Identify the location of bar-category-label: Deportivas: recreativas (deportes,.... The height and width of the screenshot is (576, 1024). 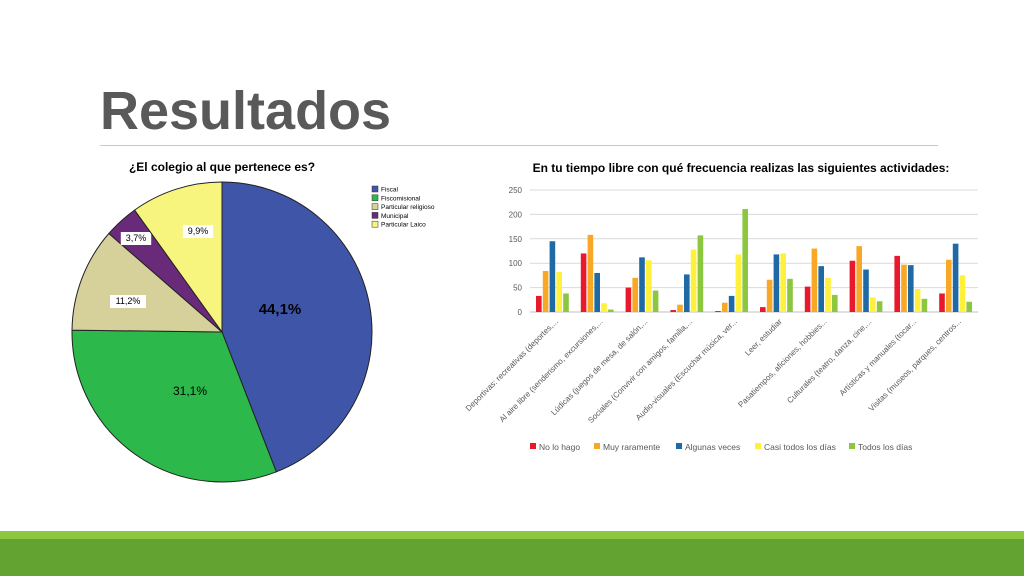
(512, 365).